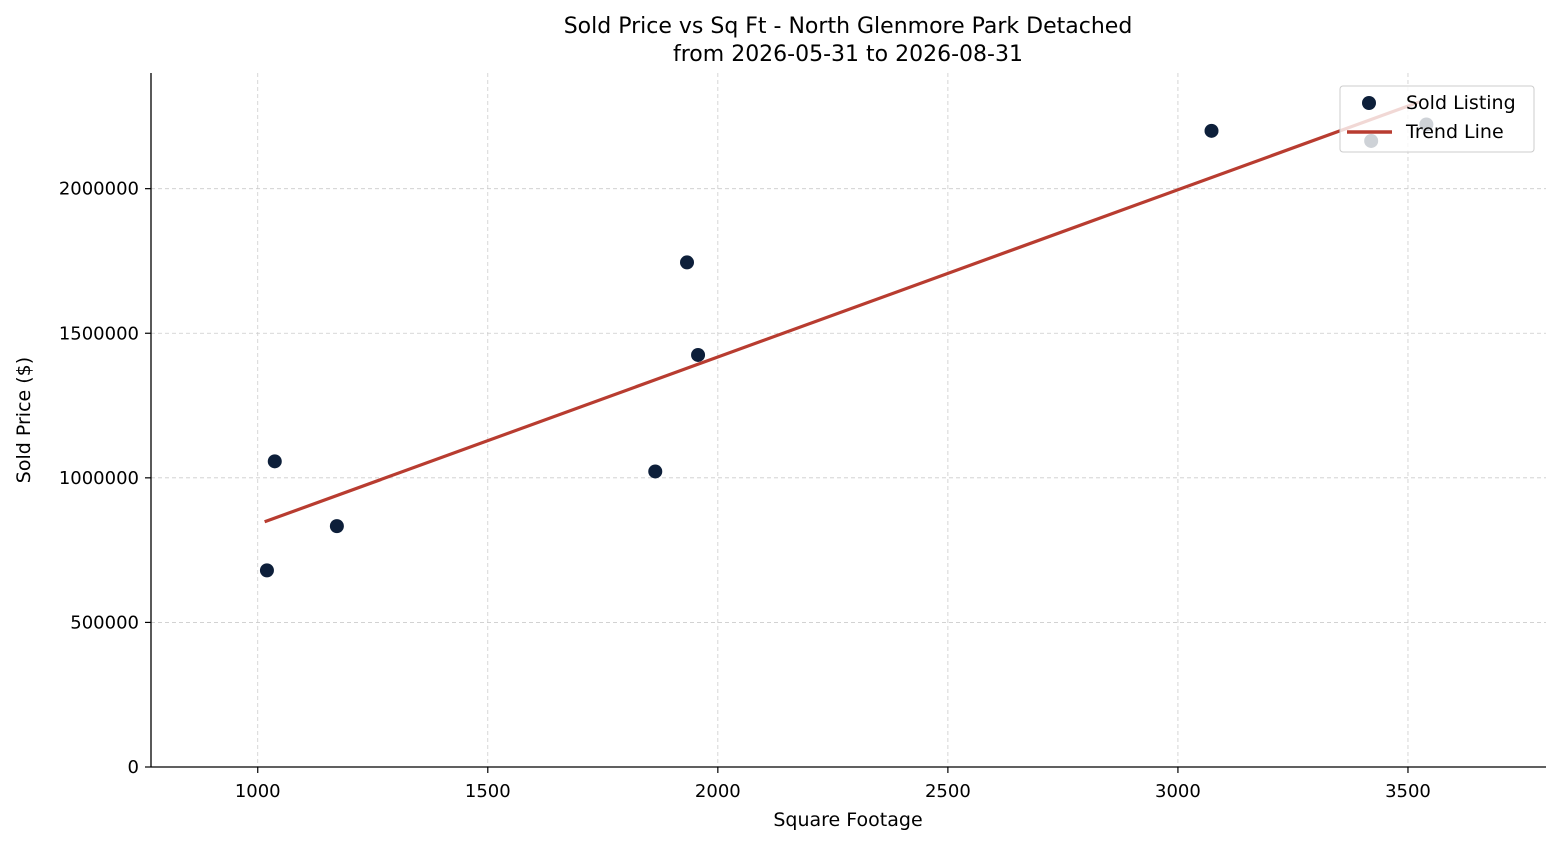 The height and width of the screenshot is (845, 1560). What do you see at coordinates (1461, 103) in the screenshot?
I see `legend-label-sold-listing: Sold Listing` at bounding box center [1461, 103].